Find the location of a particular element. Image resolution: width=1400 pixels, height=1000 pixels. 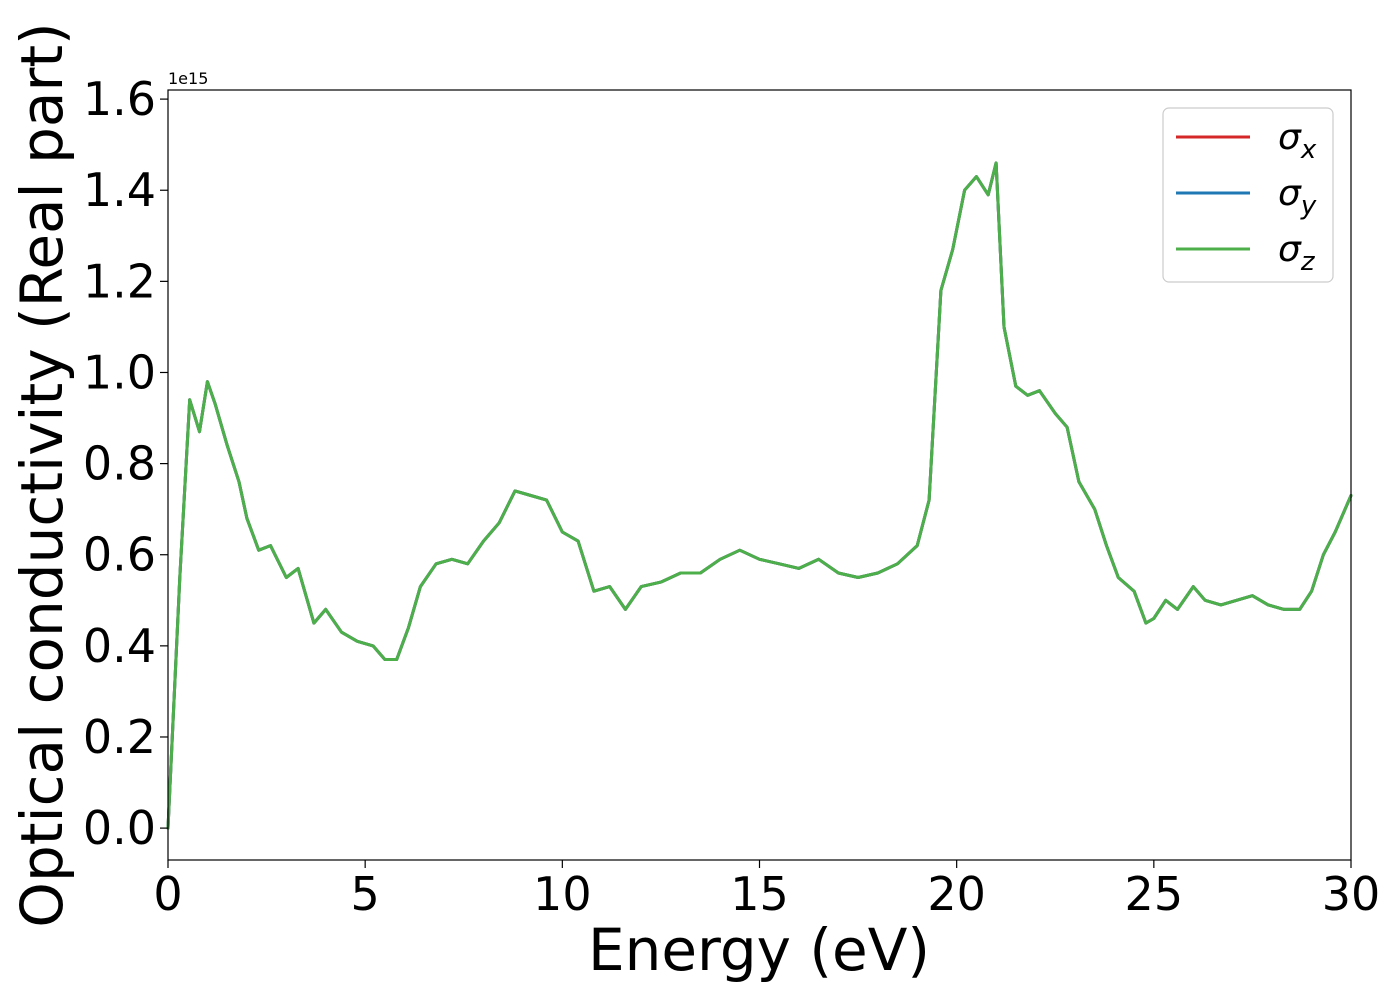

y-axis: 0.0 0.2 0.4 0.6 0.8 1.0 1.2 1.4 1.6 is located at coordinates (125, 463).